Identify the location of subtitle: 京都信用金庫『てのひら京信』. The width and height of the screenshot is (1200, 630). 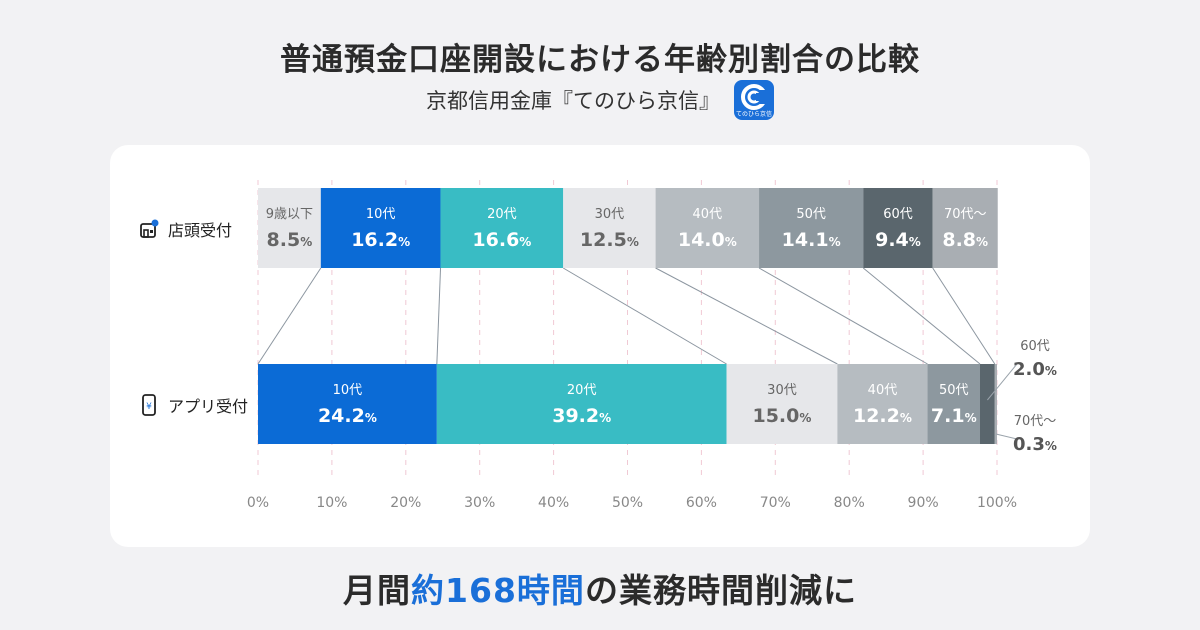
(573, 101).